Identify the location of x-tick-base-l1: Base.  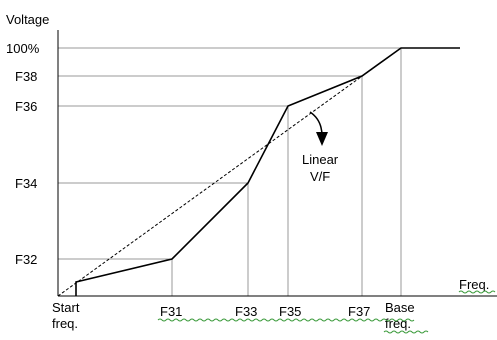
(400, 307).